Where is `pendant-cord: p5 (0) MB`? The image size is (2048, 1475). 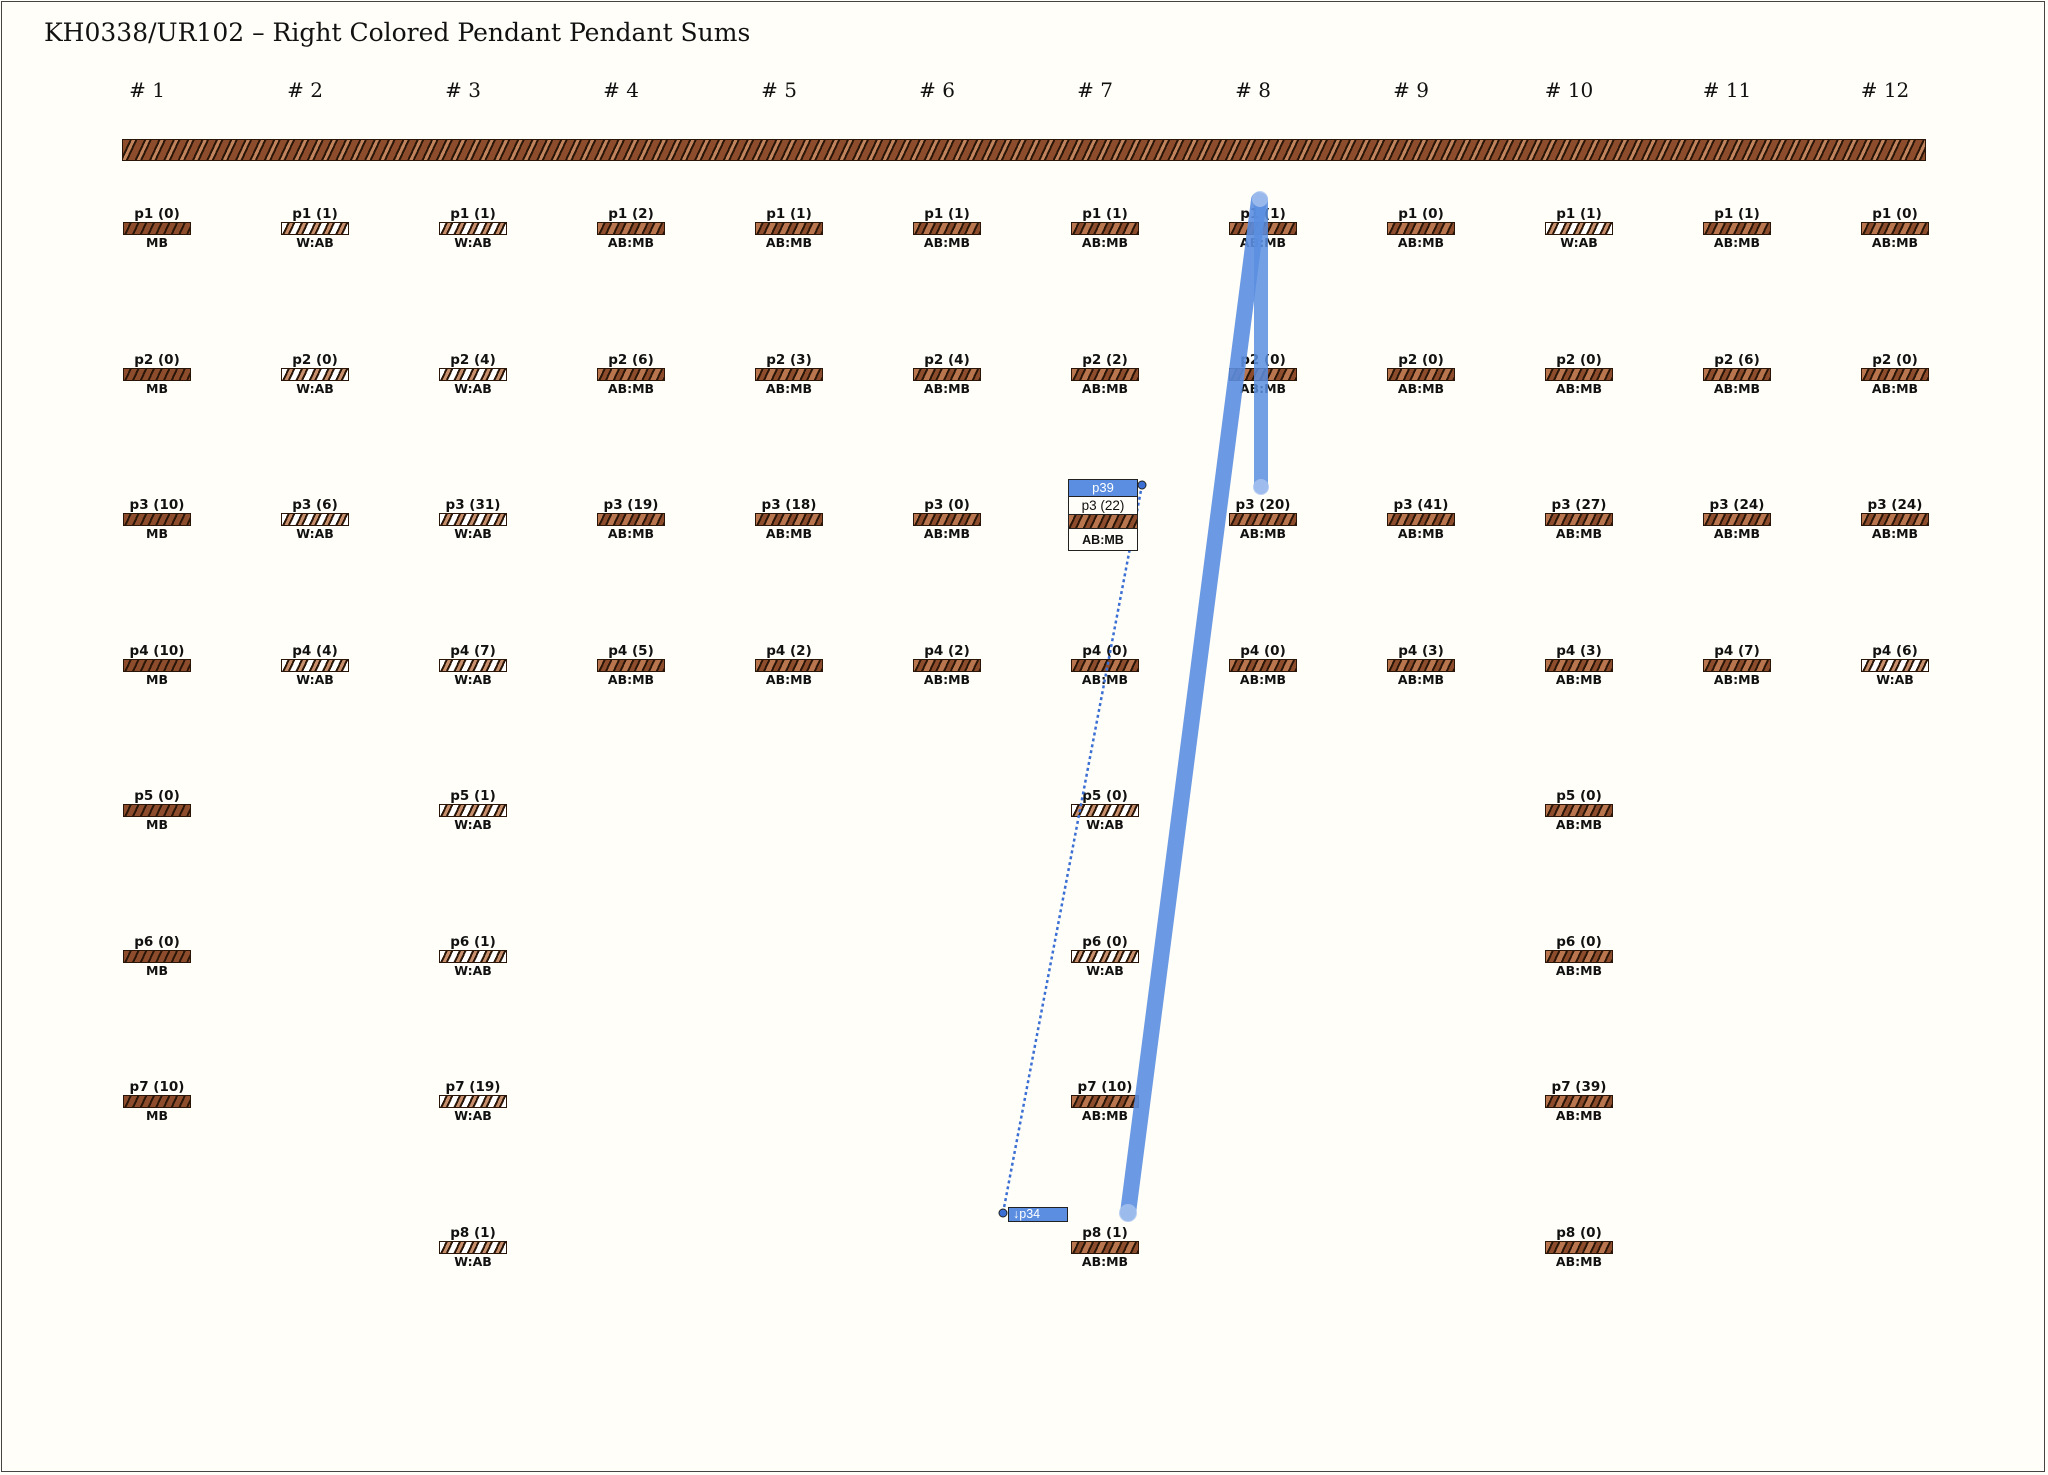 pendant-cord: p5 (0) MB is located at coordinates (157, 809).